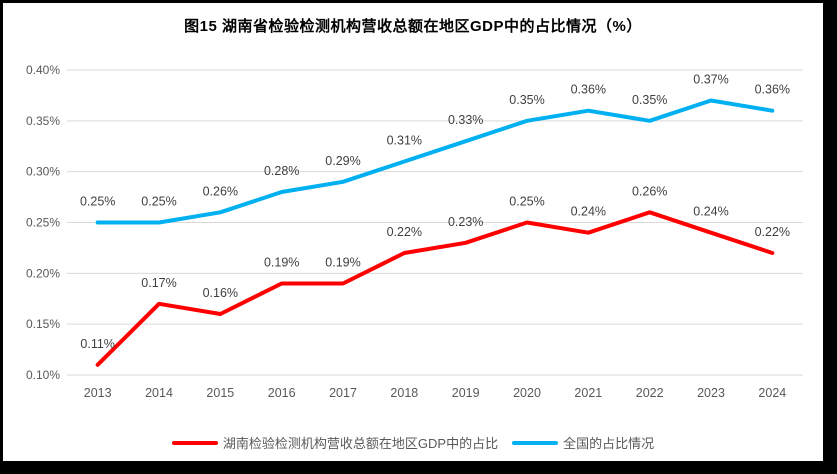 Image resolution: width=837 pixels, height=474 pixels. Describe the element at coordinates (413, 26) in the screenshot. I see `chart-title: 图15 湖南省检验检测机构营收总额在地区GDP中的占比情况（%）` at that location.